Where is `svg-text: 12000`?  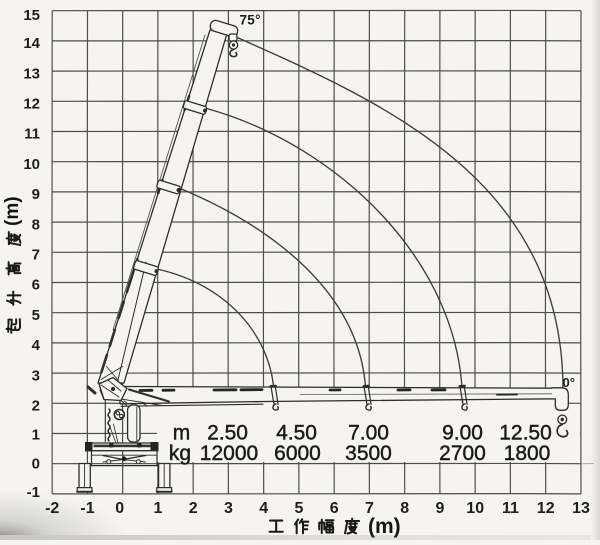
svg-text: 12000 is located at coordinates (229, 453).